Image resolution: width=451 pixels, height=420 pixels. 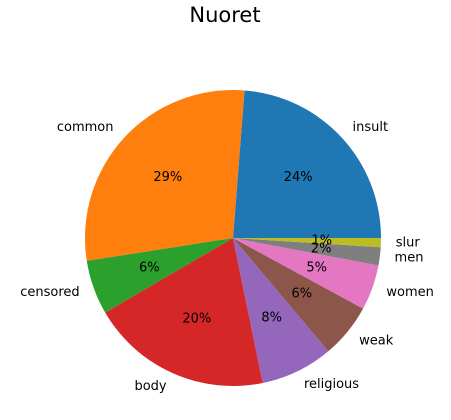 I want to click on percent-label-insult: 24%, so click(x=298, y=177).